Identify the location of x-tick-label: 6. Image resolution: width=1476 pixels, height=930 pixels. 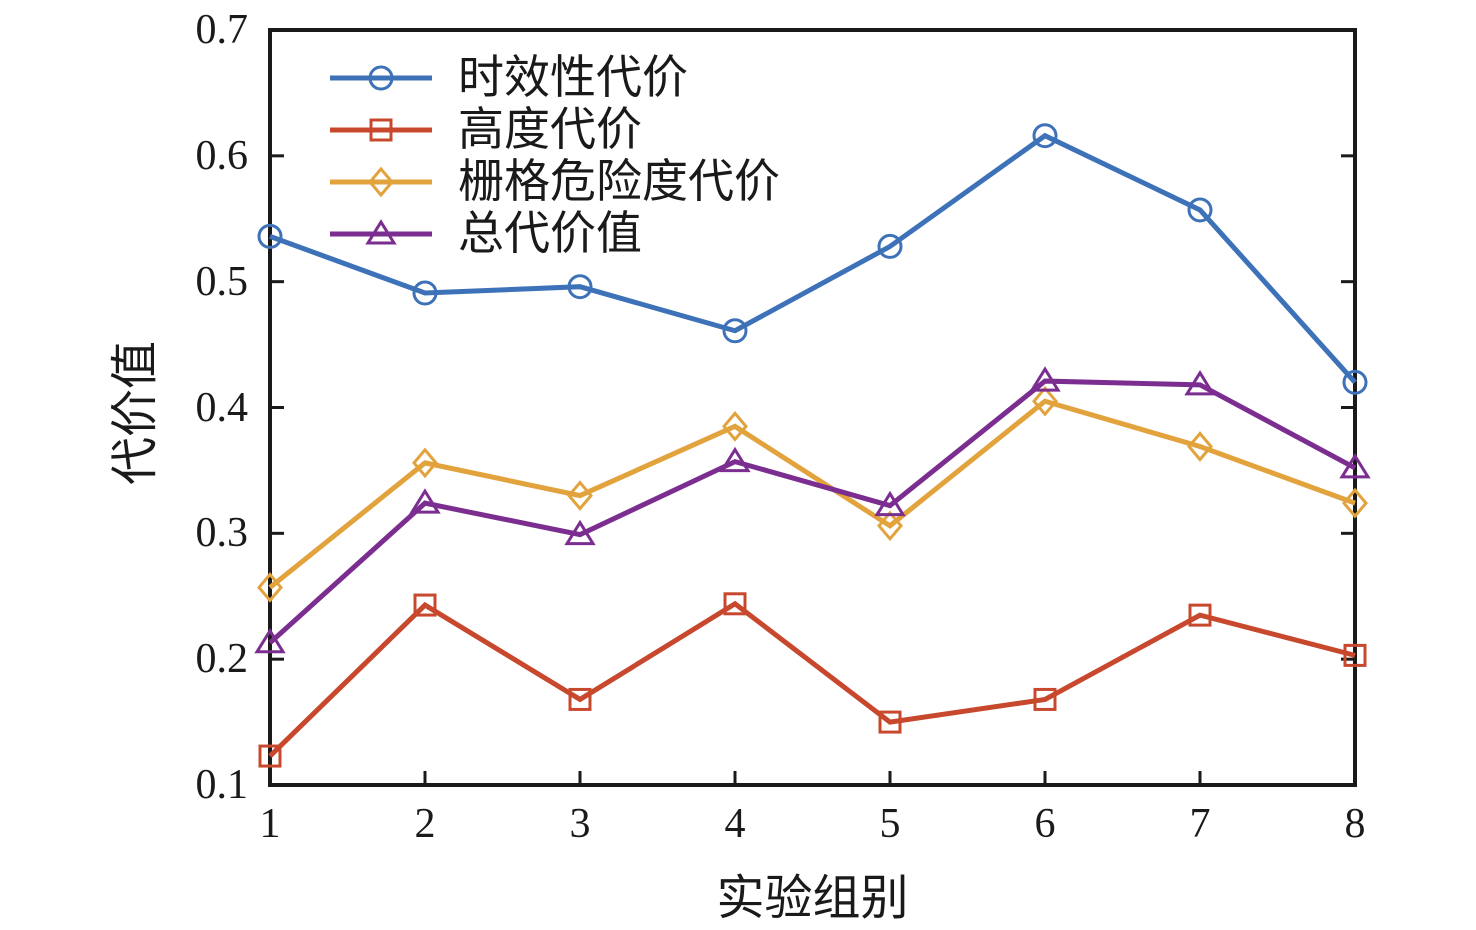
(1045, 824).